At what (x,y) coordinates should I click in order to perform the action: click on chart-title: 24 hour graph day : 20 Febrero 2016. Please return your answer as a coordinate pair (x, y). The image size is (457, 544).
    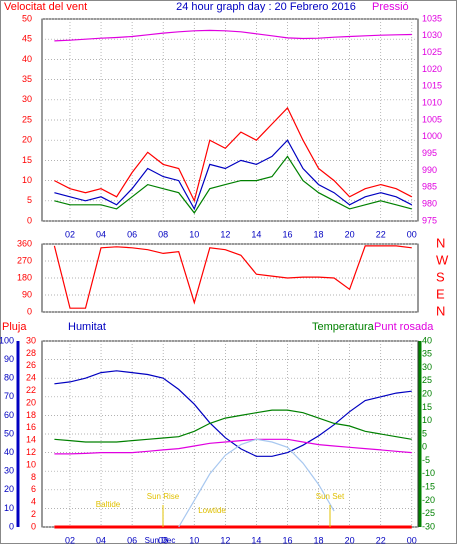
    Looking at the image, I should click on (266, 7).